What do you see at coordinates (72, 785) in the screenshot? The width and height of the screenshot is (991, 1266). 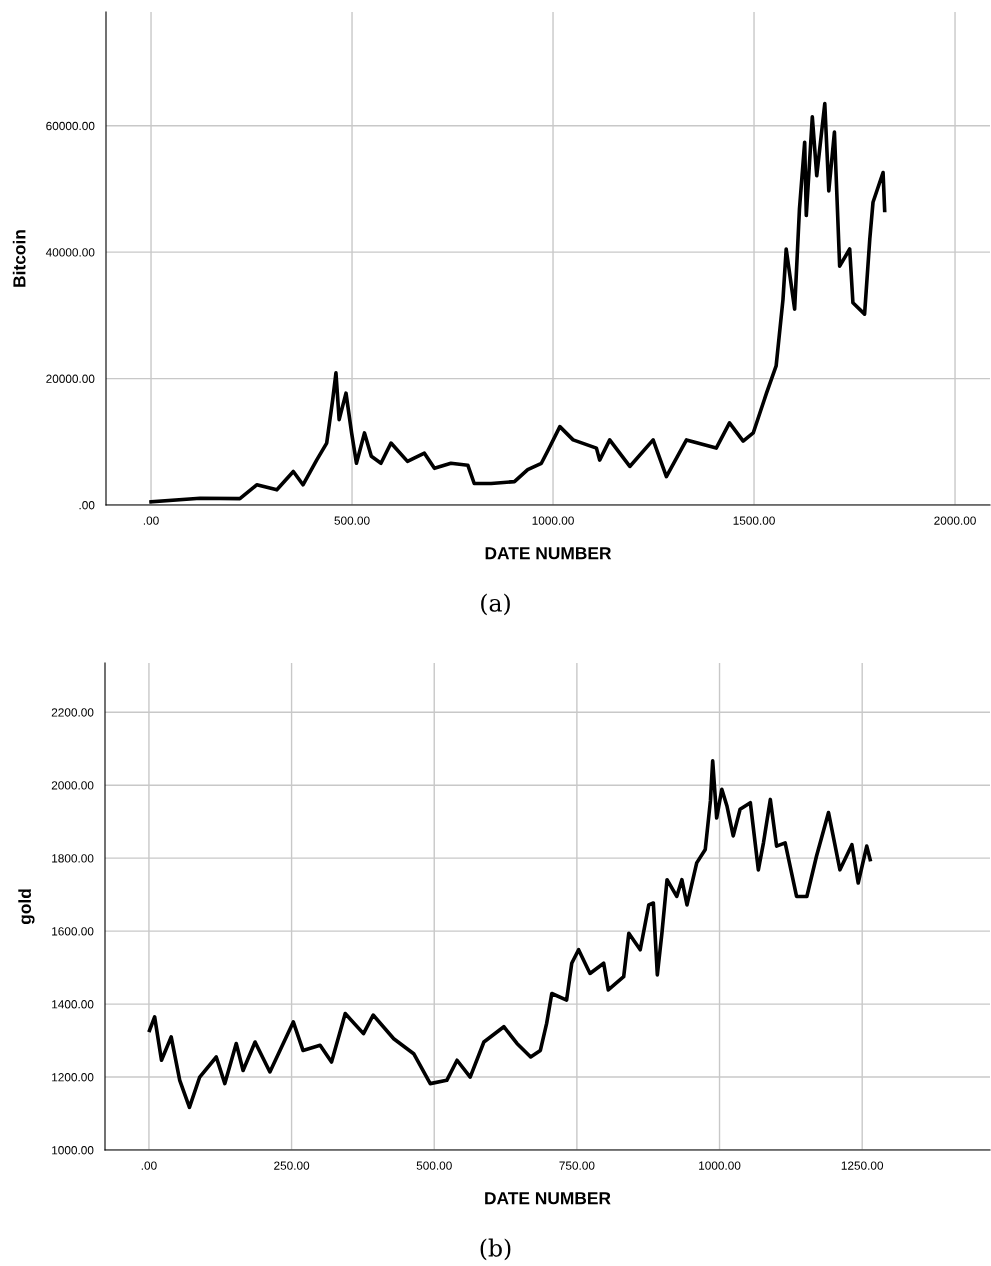 I see `y-tick-label: 2000.00` at bounding box center [72, 785].